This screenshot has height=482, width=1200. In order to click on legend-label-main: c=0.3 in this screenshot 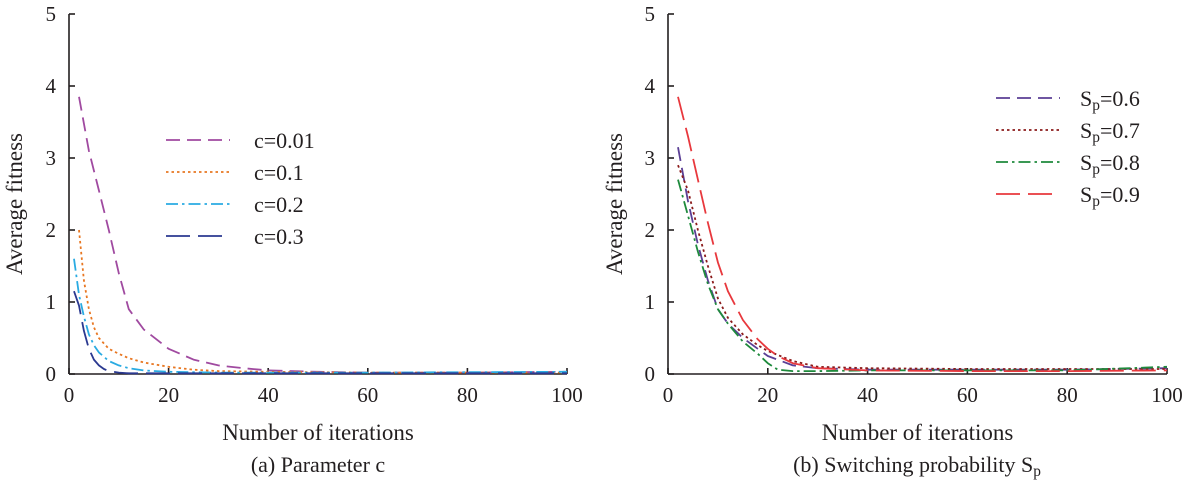, I will do `click(279, 236)`.